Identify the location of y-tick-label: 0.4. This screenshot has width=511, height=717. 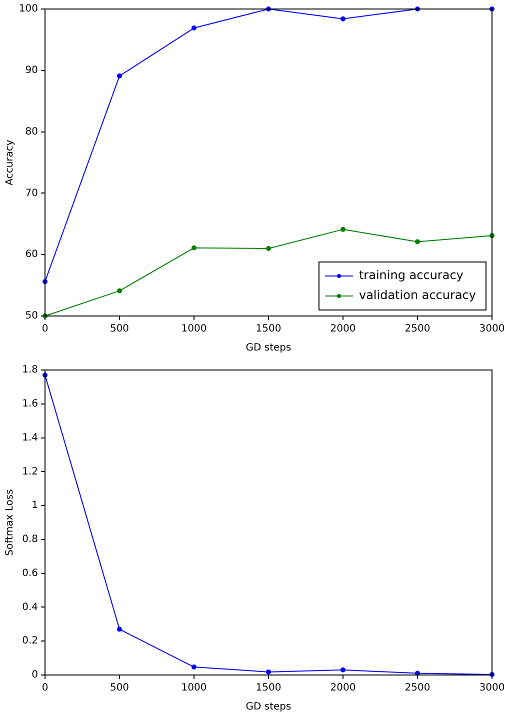
(30, 607).